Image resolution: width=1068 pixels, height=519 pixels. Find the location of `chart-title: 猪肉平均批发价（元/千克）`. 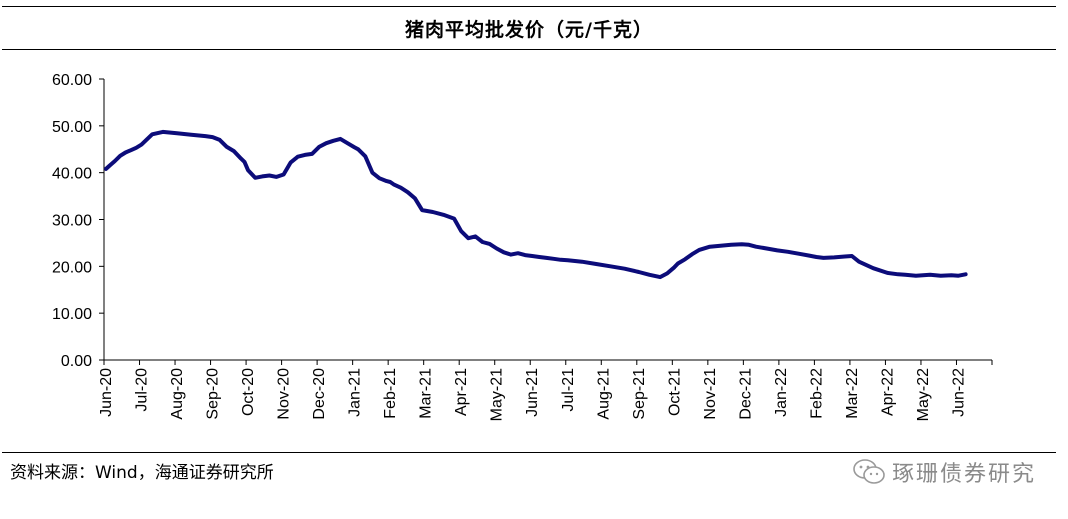

chart-title: 猪肉平均批发价（元/千克） is located at coordinates (529, 29).